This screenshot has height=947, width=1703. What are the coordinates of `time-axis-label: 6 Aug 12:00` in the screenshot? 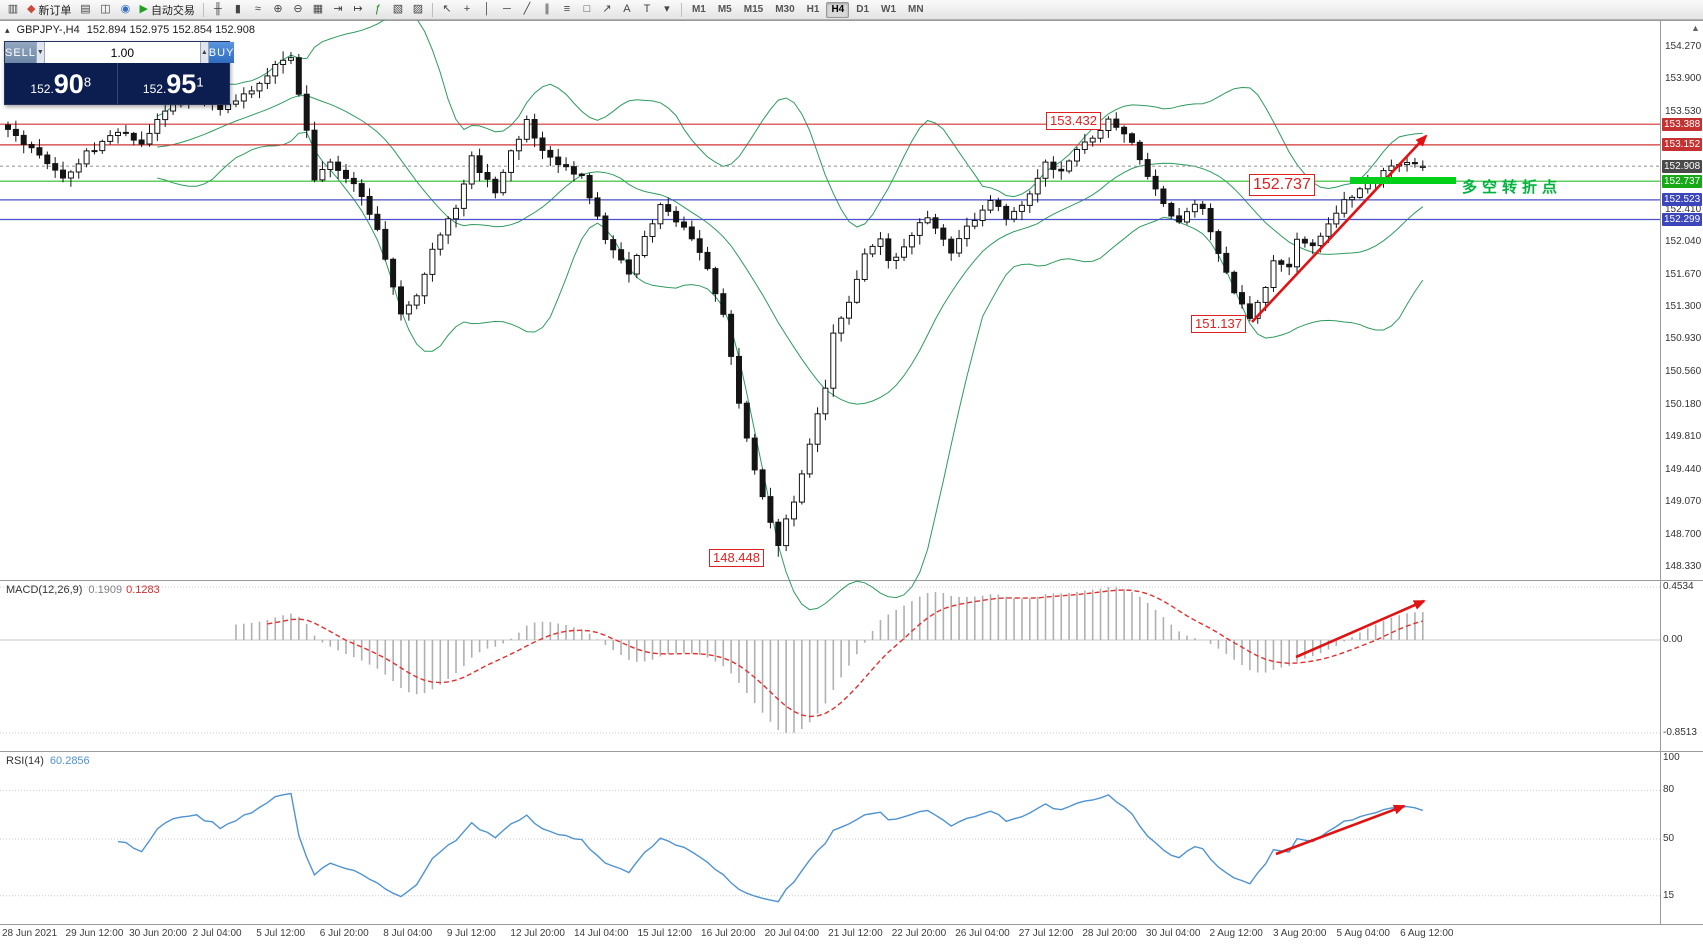 It's located at (1427, 933).